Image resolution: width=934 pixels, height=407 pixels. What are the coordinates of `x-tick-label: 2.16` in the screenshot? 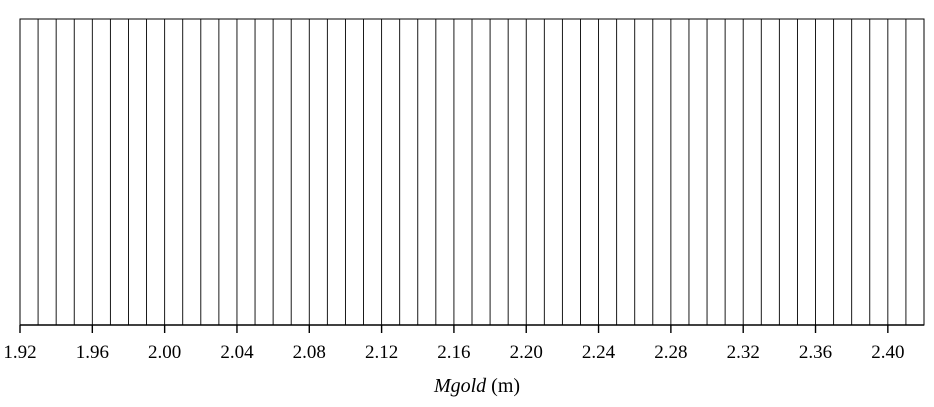 It's located at (453, 352).